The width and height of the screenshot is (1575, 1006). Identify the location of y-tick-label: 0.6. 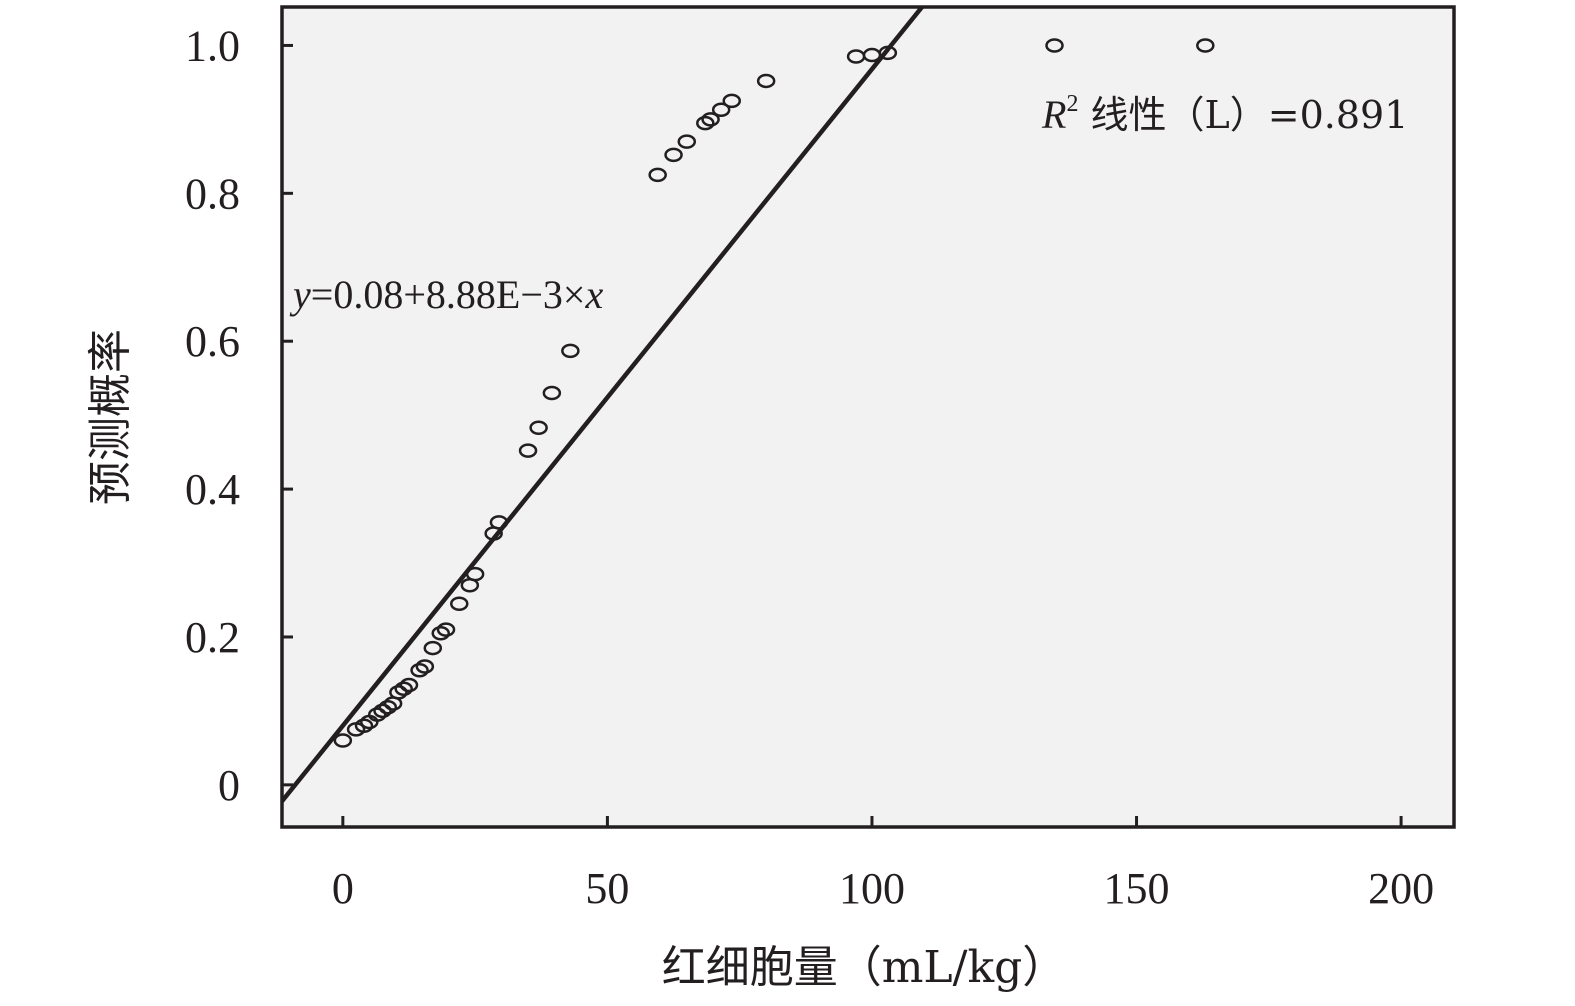
(212, 341).